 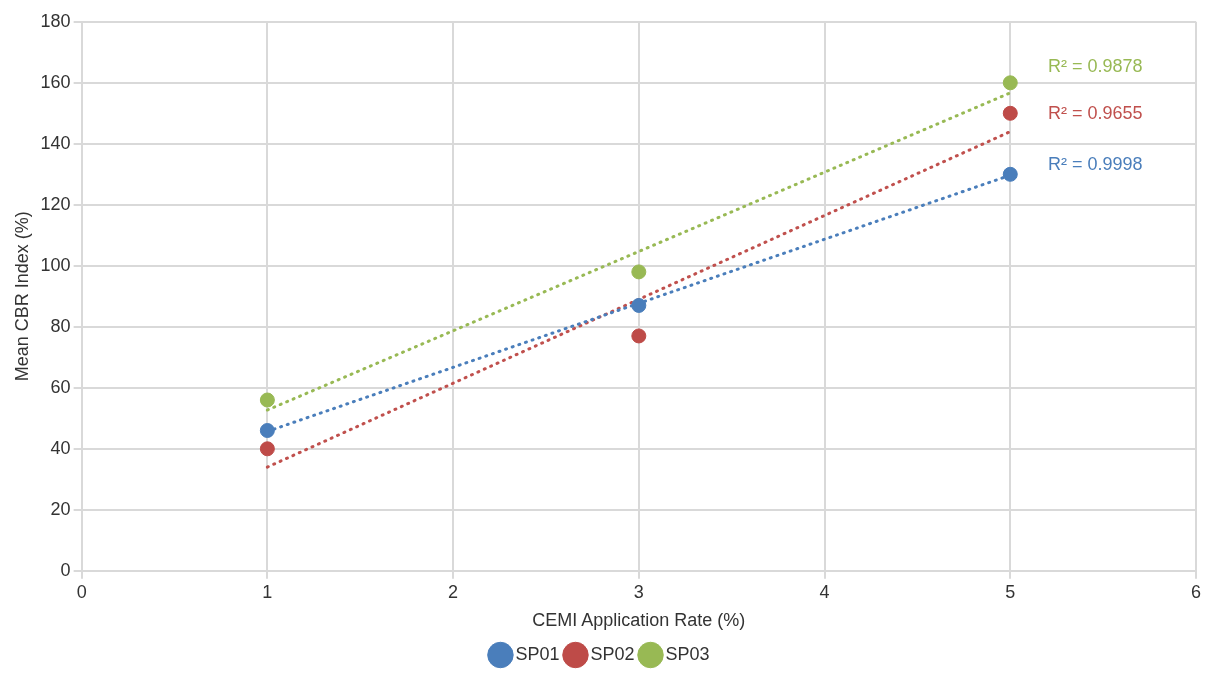 I want to click on annotation: R² = 0.9878, so click(x=1095, y=65).